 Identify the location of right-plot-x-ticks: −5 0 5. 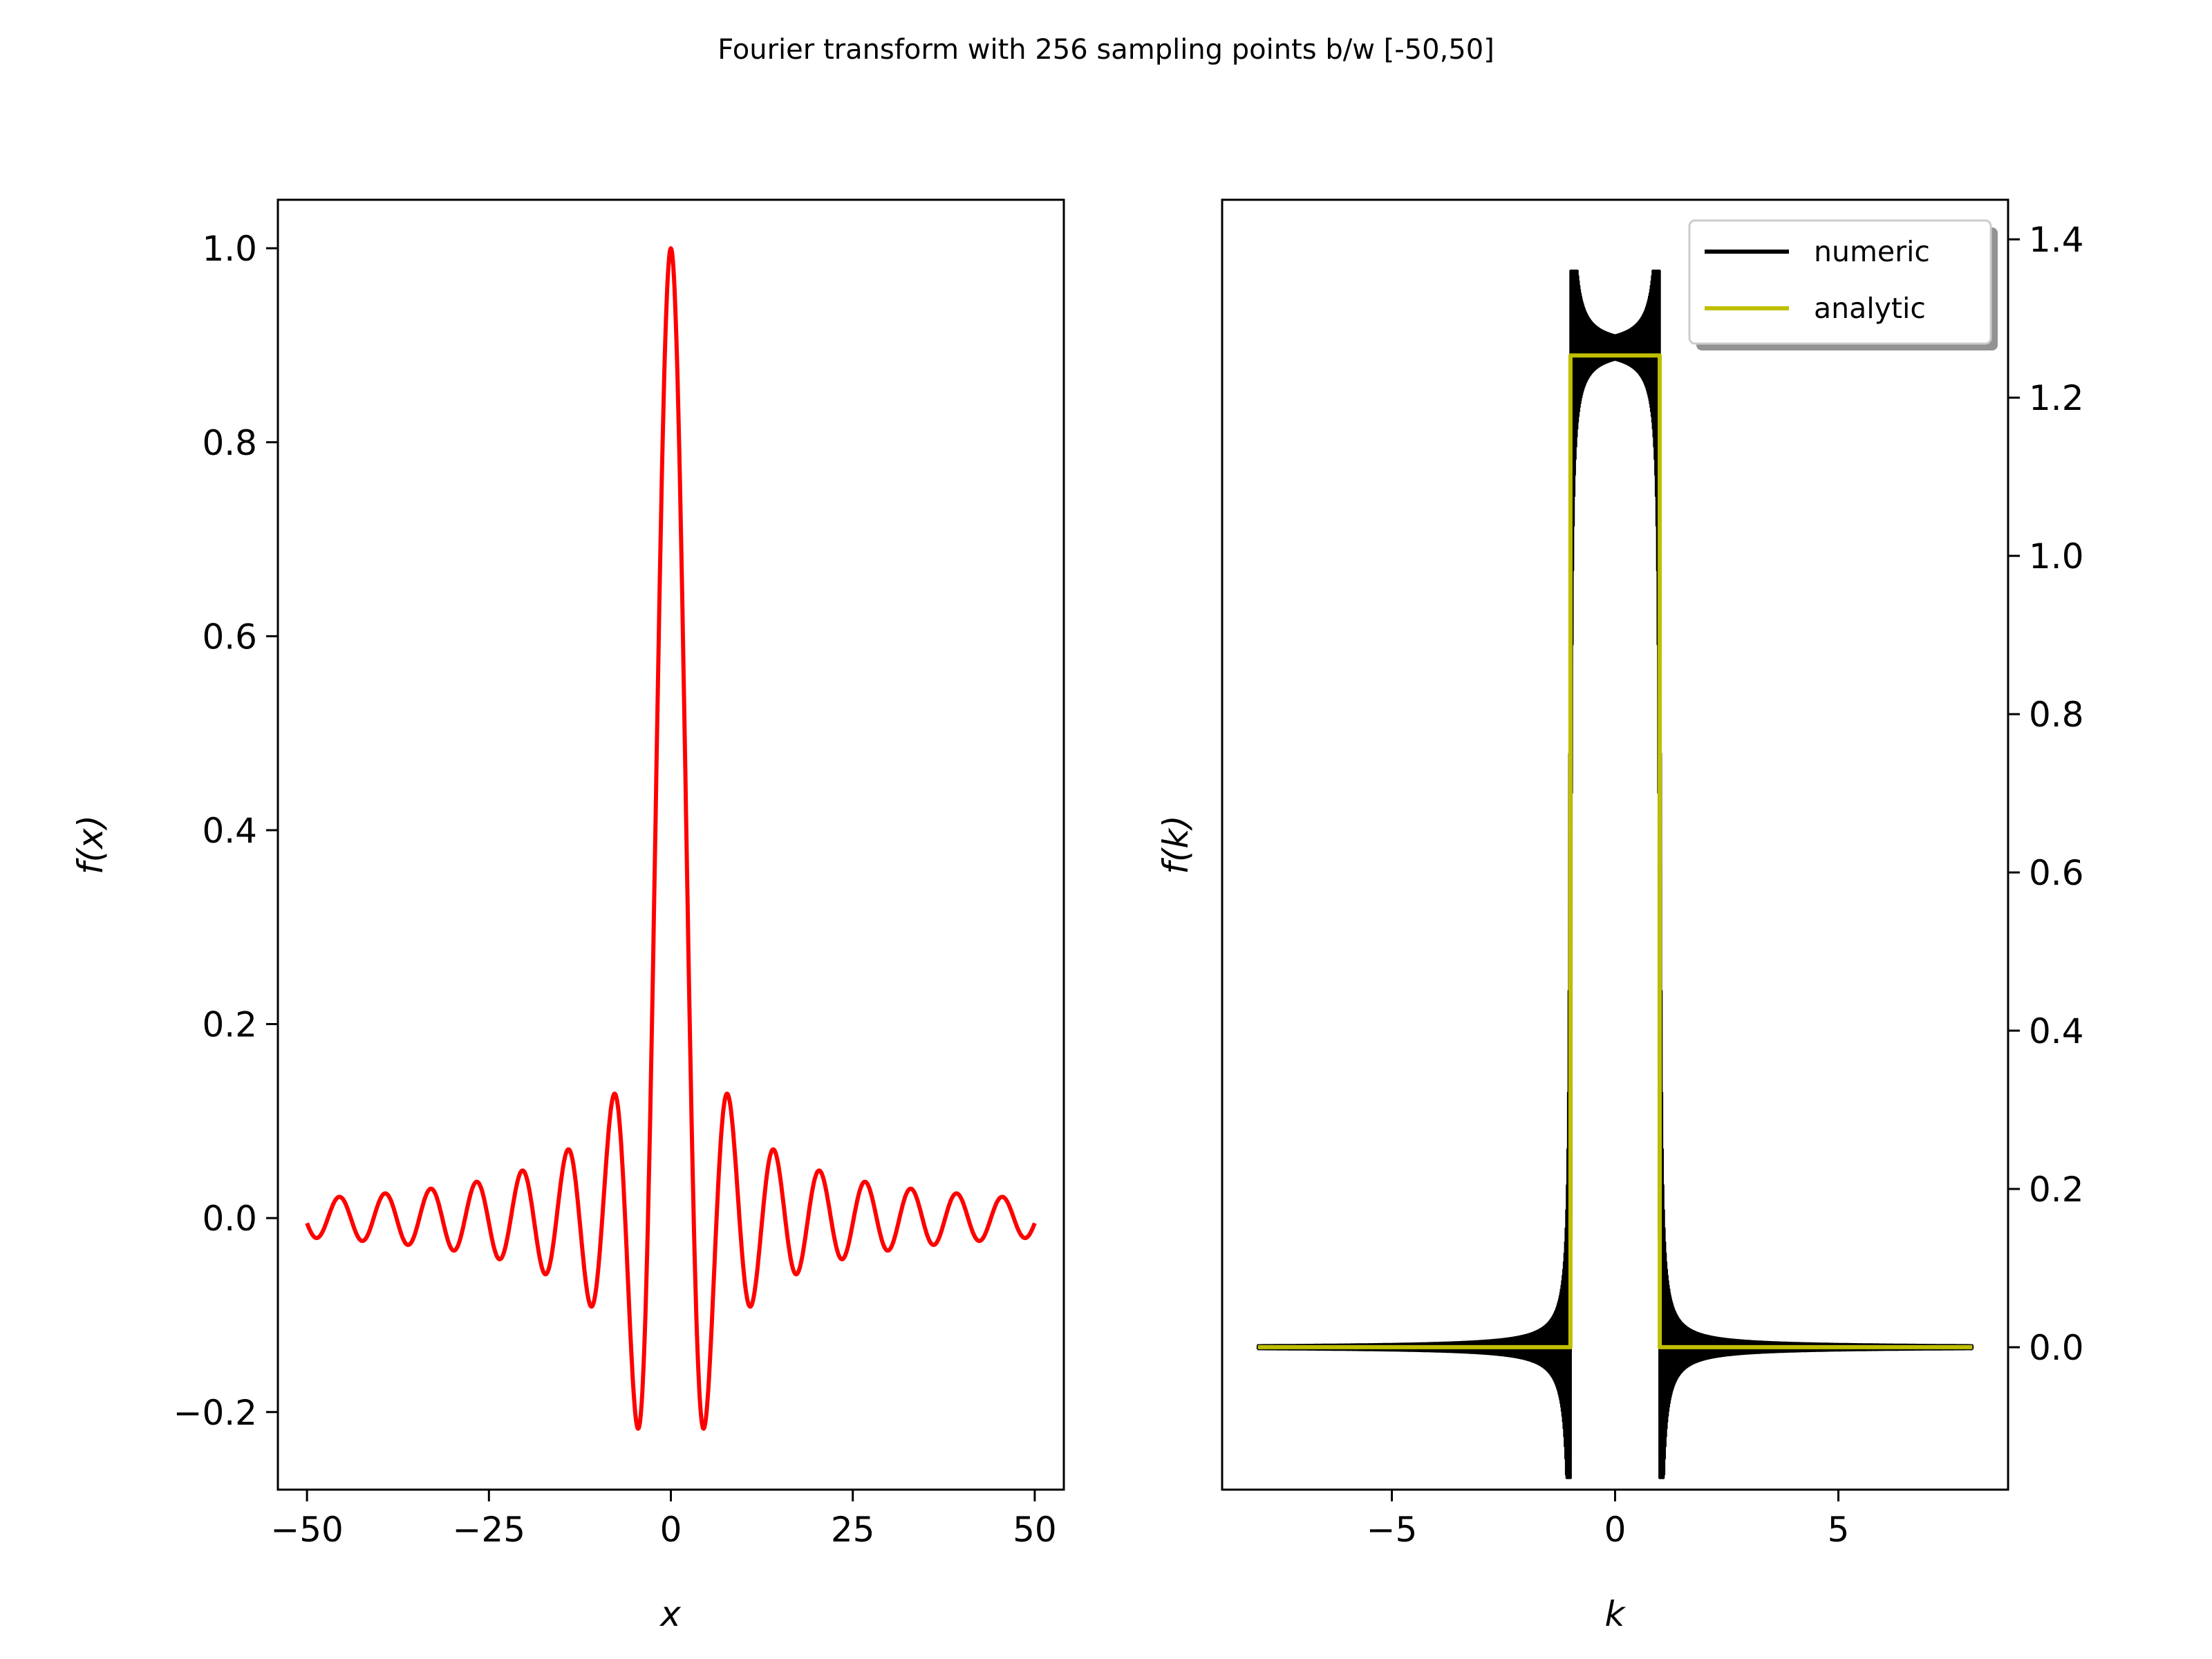
(1609, 1520).